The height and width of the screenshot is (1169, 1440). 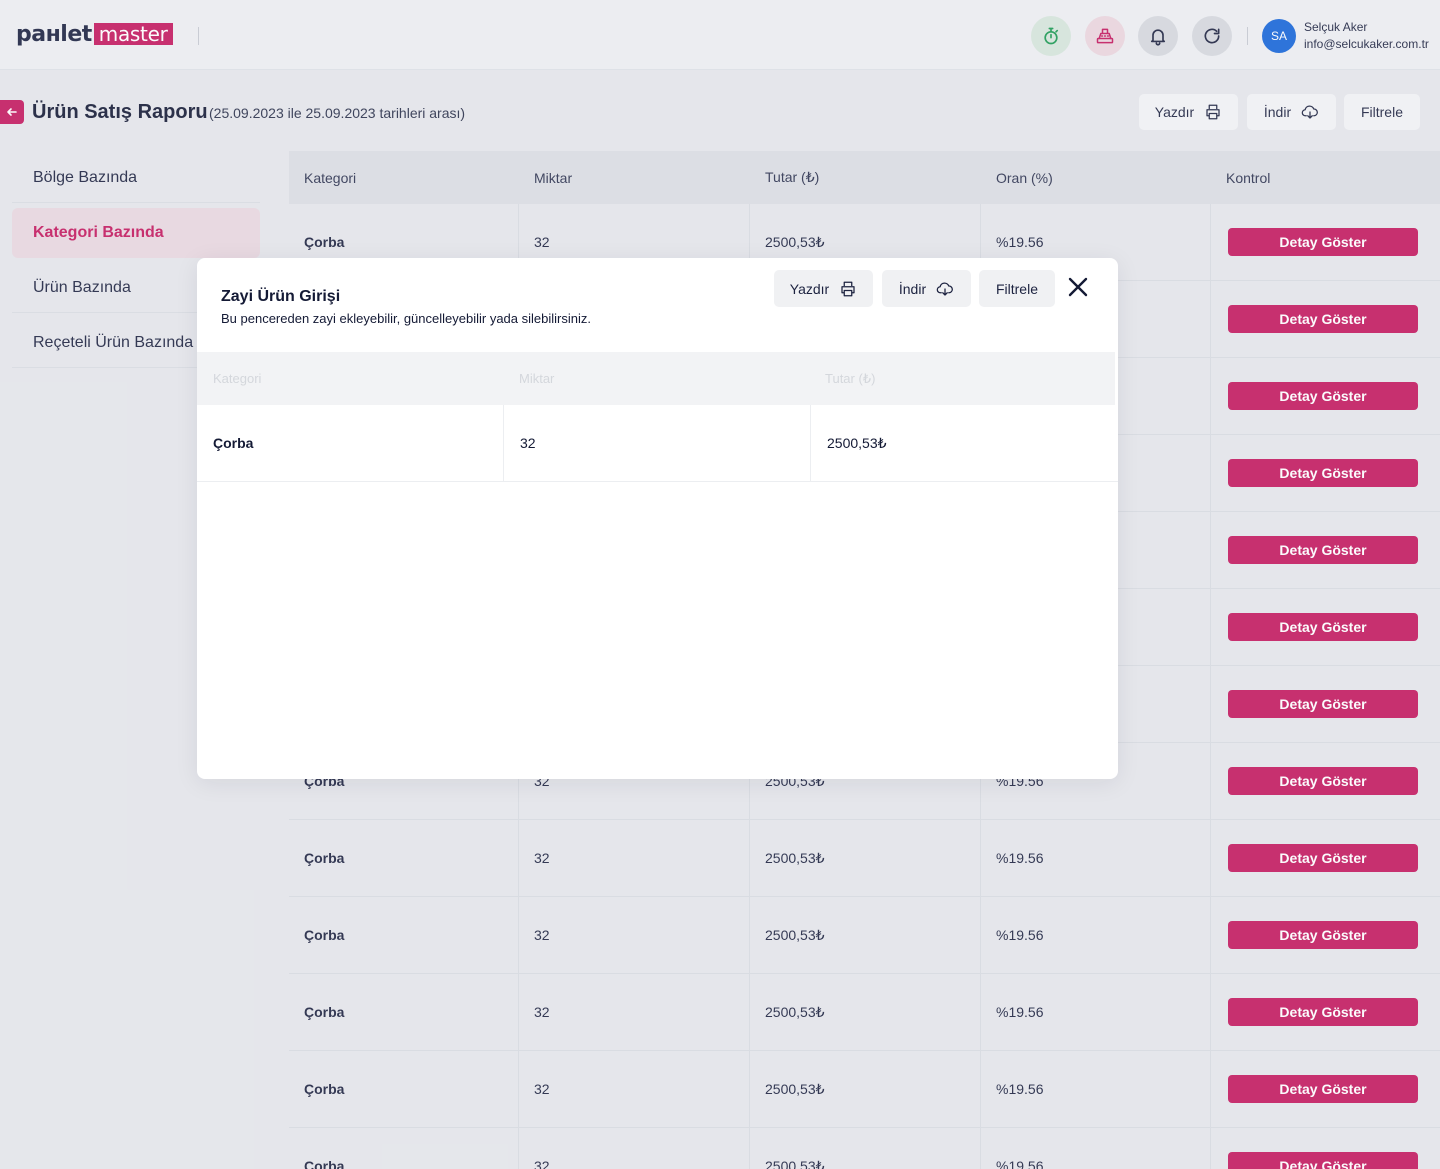 What do you see at coordinates (1024, 177) in the screenshot?
I see `column-header-ratio: Oran (%)` at bounding box center [1024, 177].